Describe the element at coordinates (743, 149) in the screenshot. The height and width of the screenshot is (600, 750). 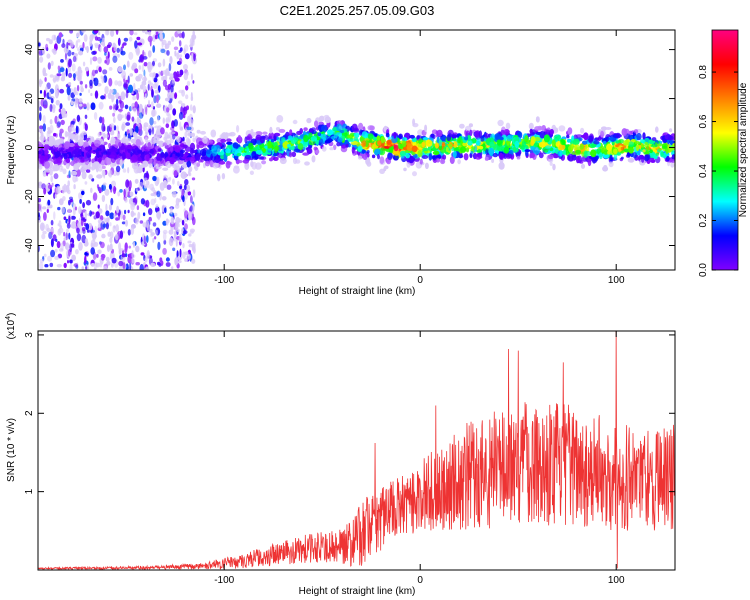
I see `colorbar-label: Normalized spectral amplitude` at that location.